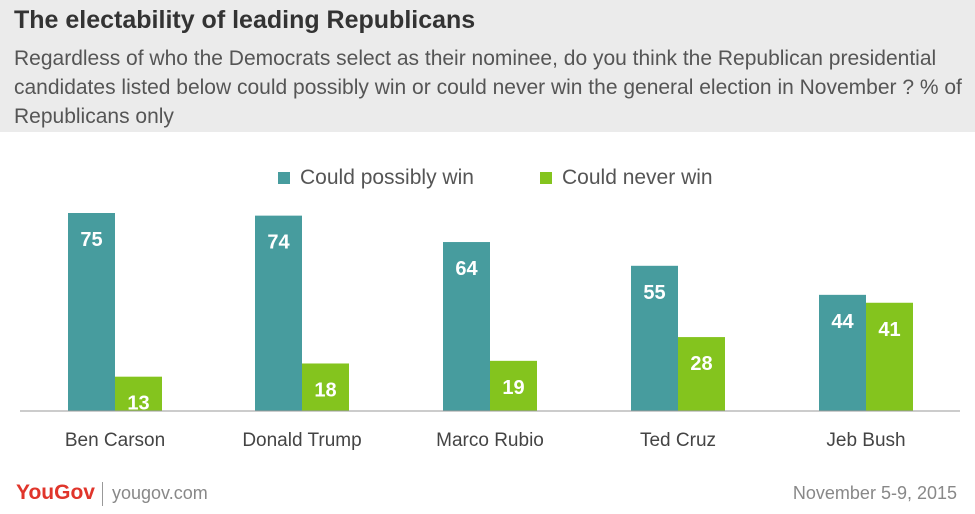 This screenshot has width=975, height=514. I want to click on category-label-ted-cruz: Ted Cruz, so click(678, 440).